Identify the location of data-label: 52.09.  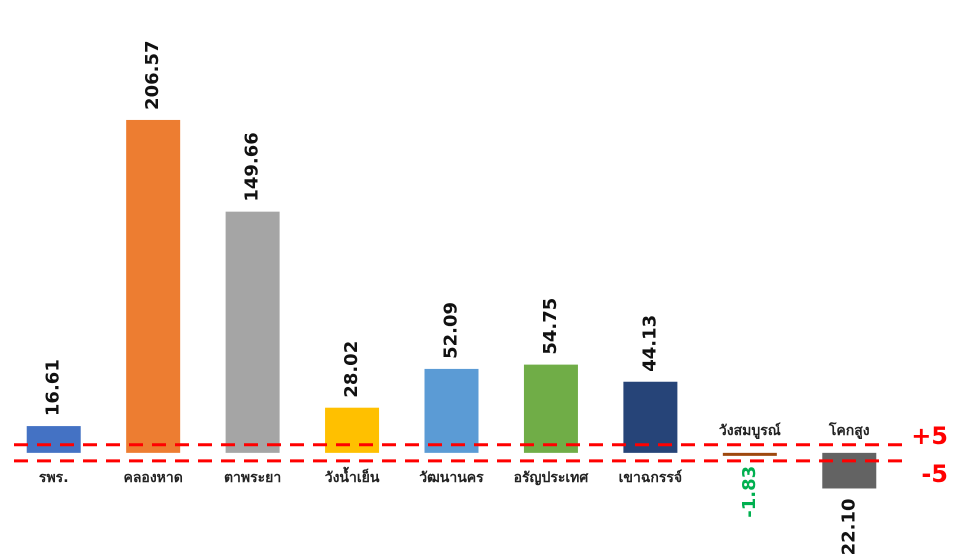
(451, 330).